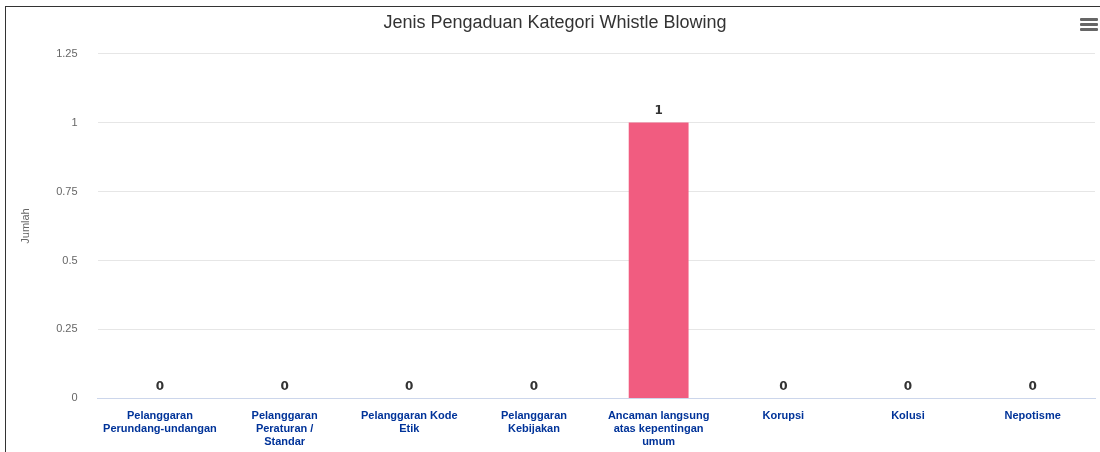 Image resolution: width=1100 pixels, height=452 pixels. I want to click on y-tick-label: 0.75, so click(67, 190).